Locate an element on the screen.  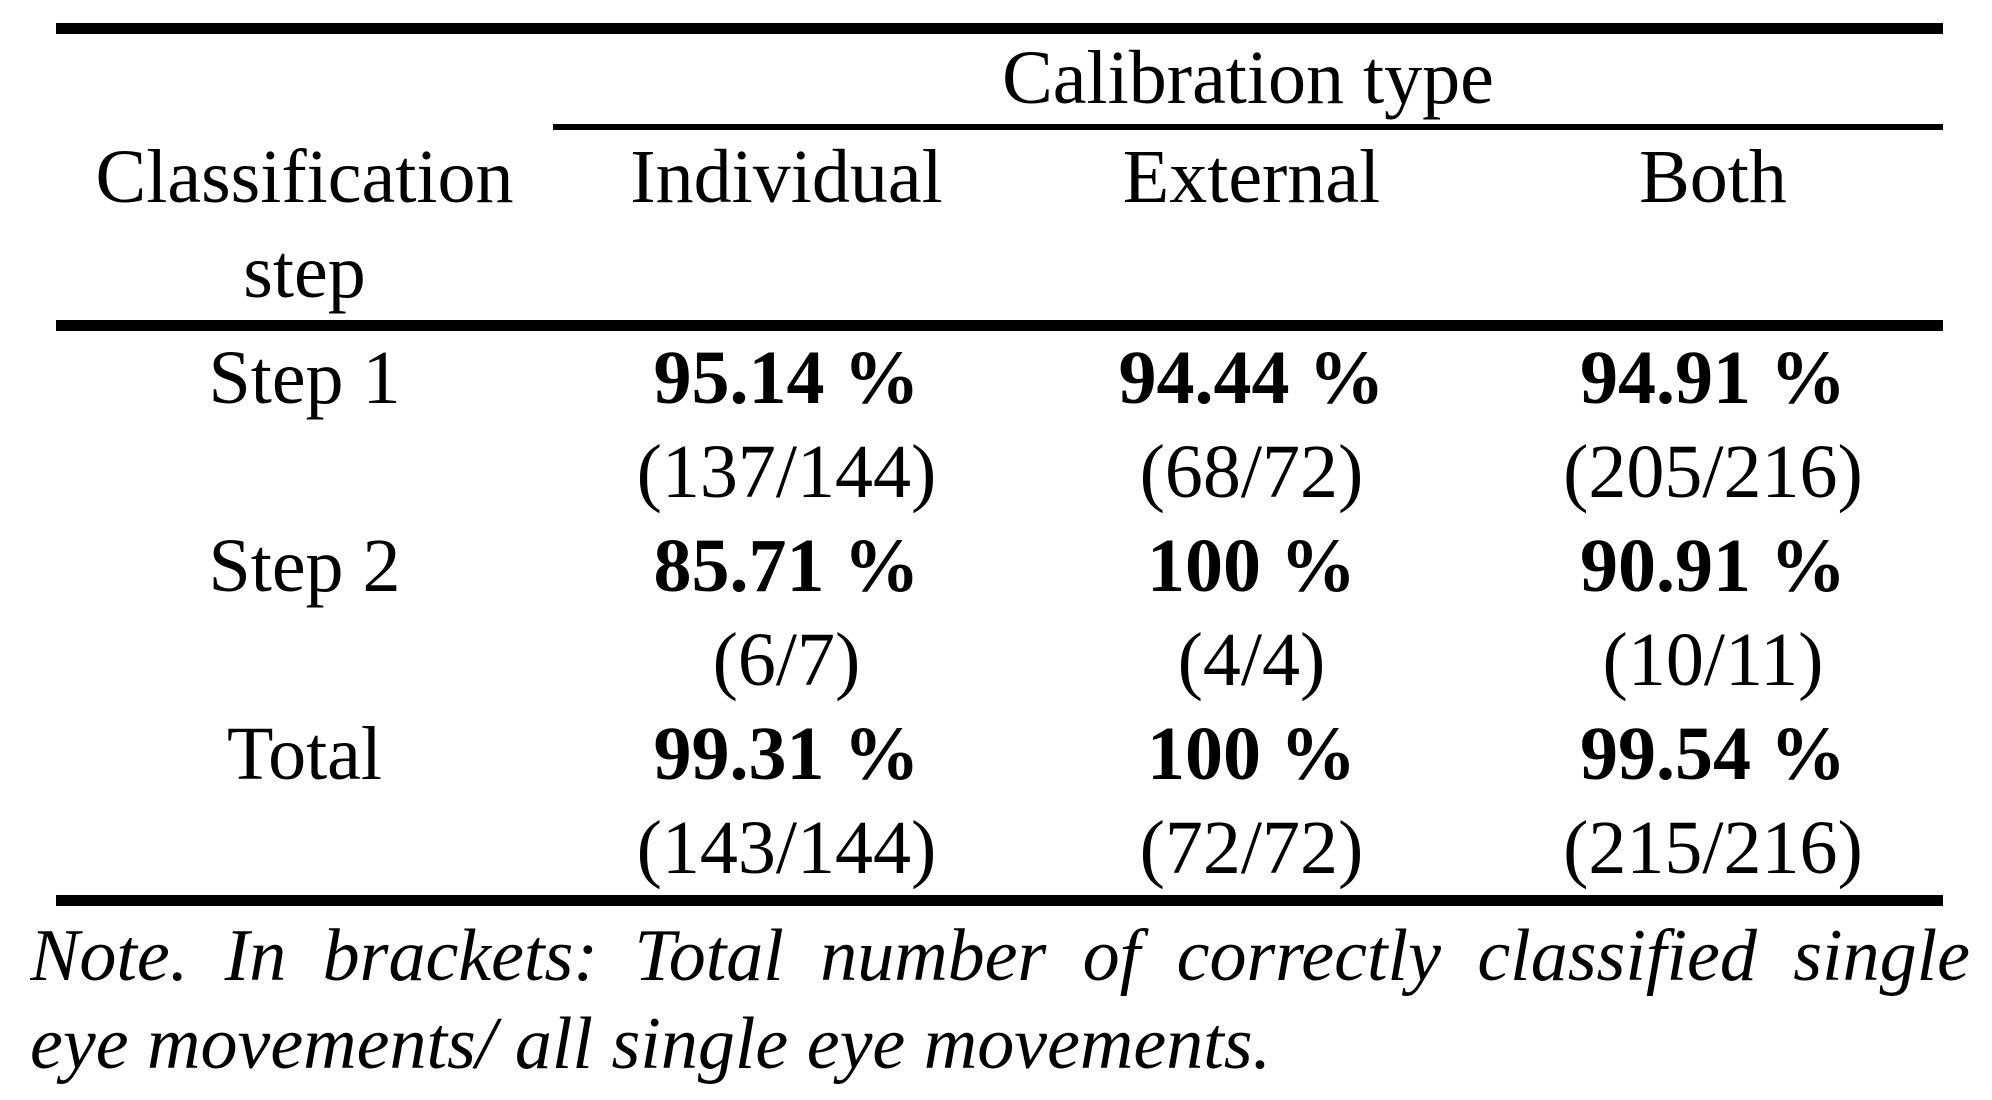
row-label-step-2: Step 2 is located at coordinates (304, 566).